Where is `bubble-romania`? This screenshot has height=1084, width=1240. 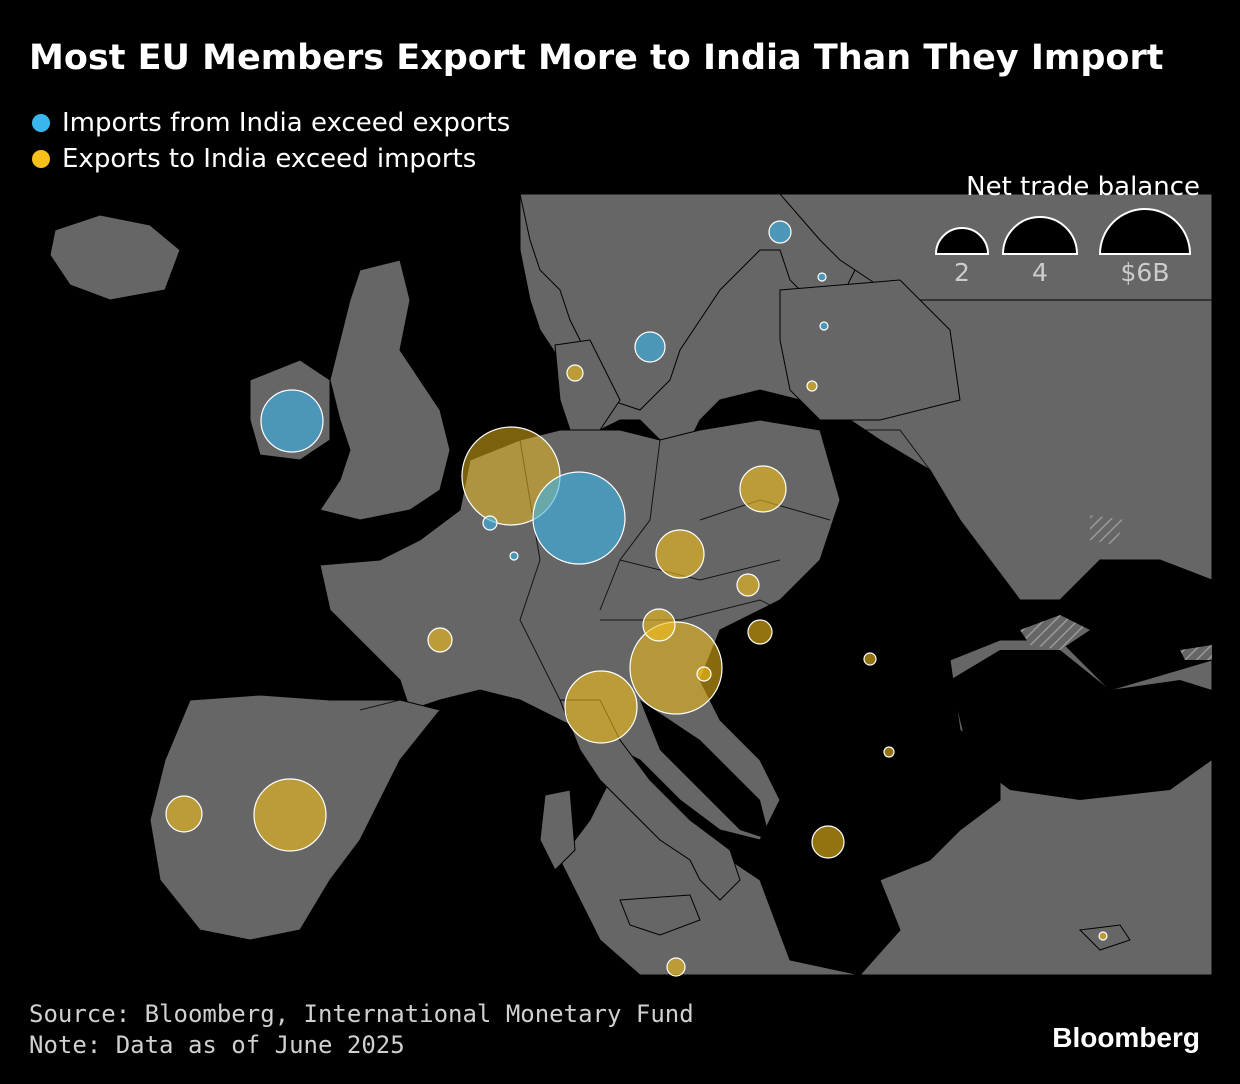
bubble-romania is located at coordinates (870, 659).